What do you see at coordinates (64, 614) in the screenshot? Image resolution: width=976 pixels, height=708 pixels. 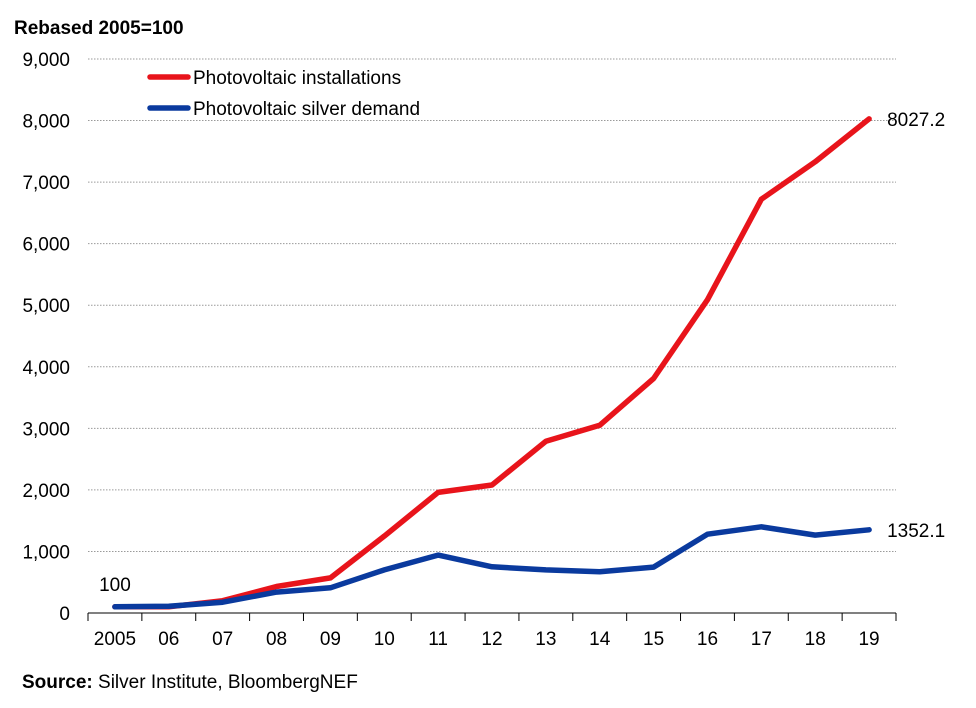 I see `y-tick-label: 0` at bounding box center [64, 614].